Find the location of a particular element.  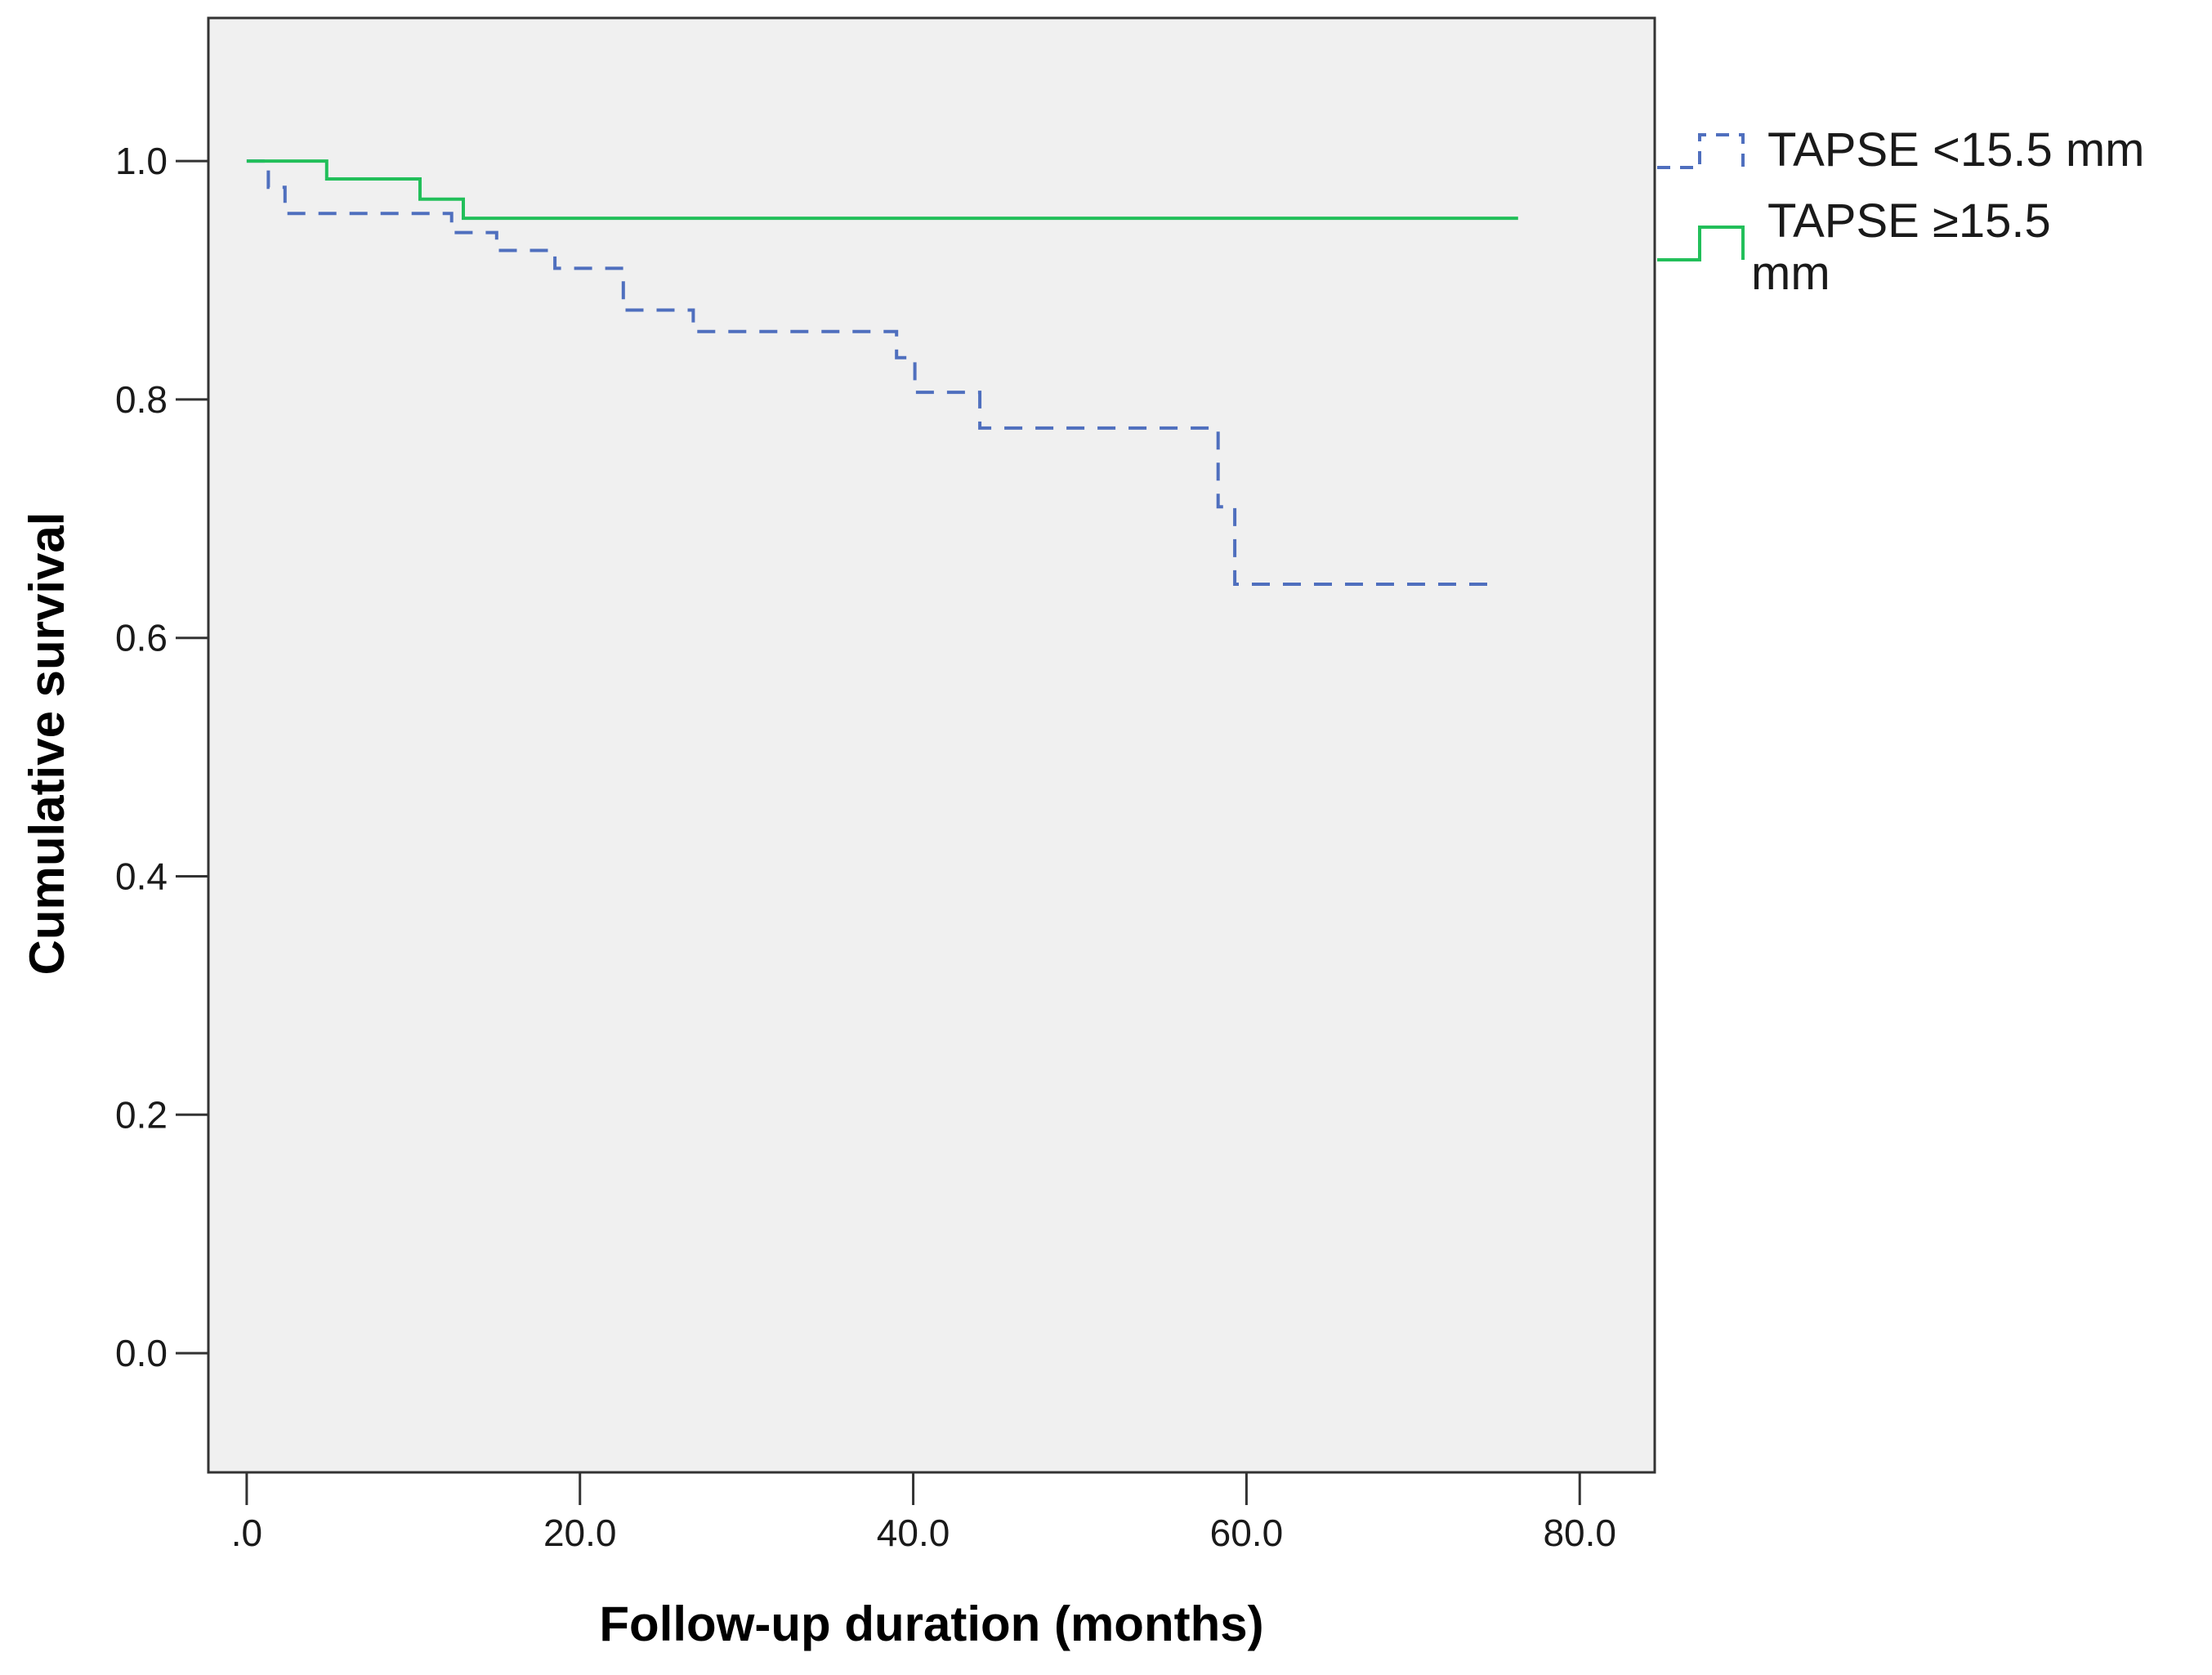

y-tick-label: 0.6 is located at coordinates (141, 638).